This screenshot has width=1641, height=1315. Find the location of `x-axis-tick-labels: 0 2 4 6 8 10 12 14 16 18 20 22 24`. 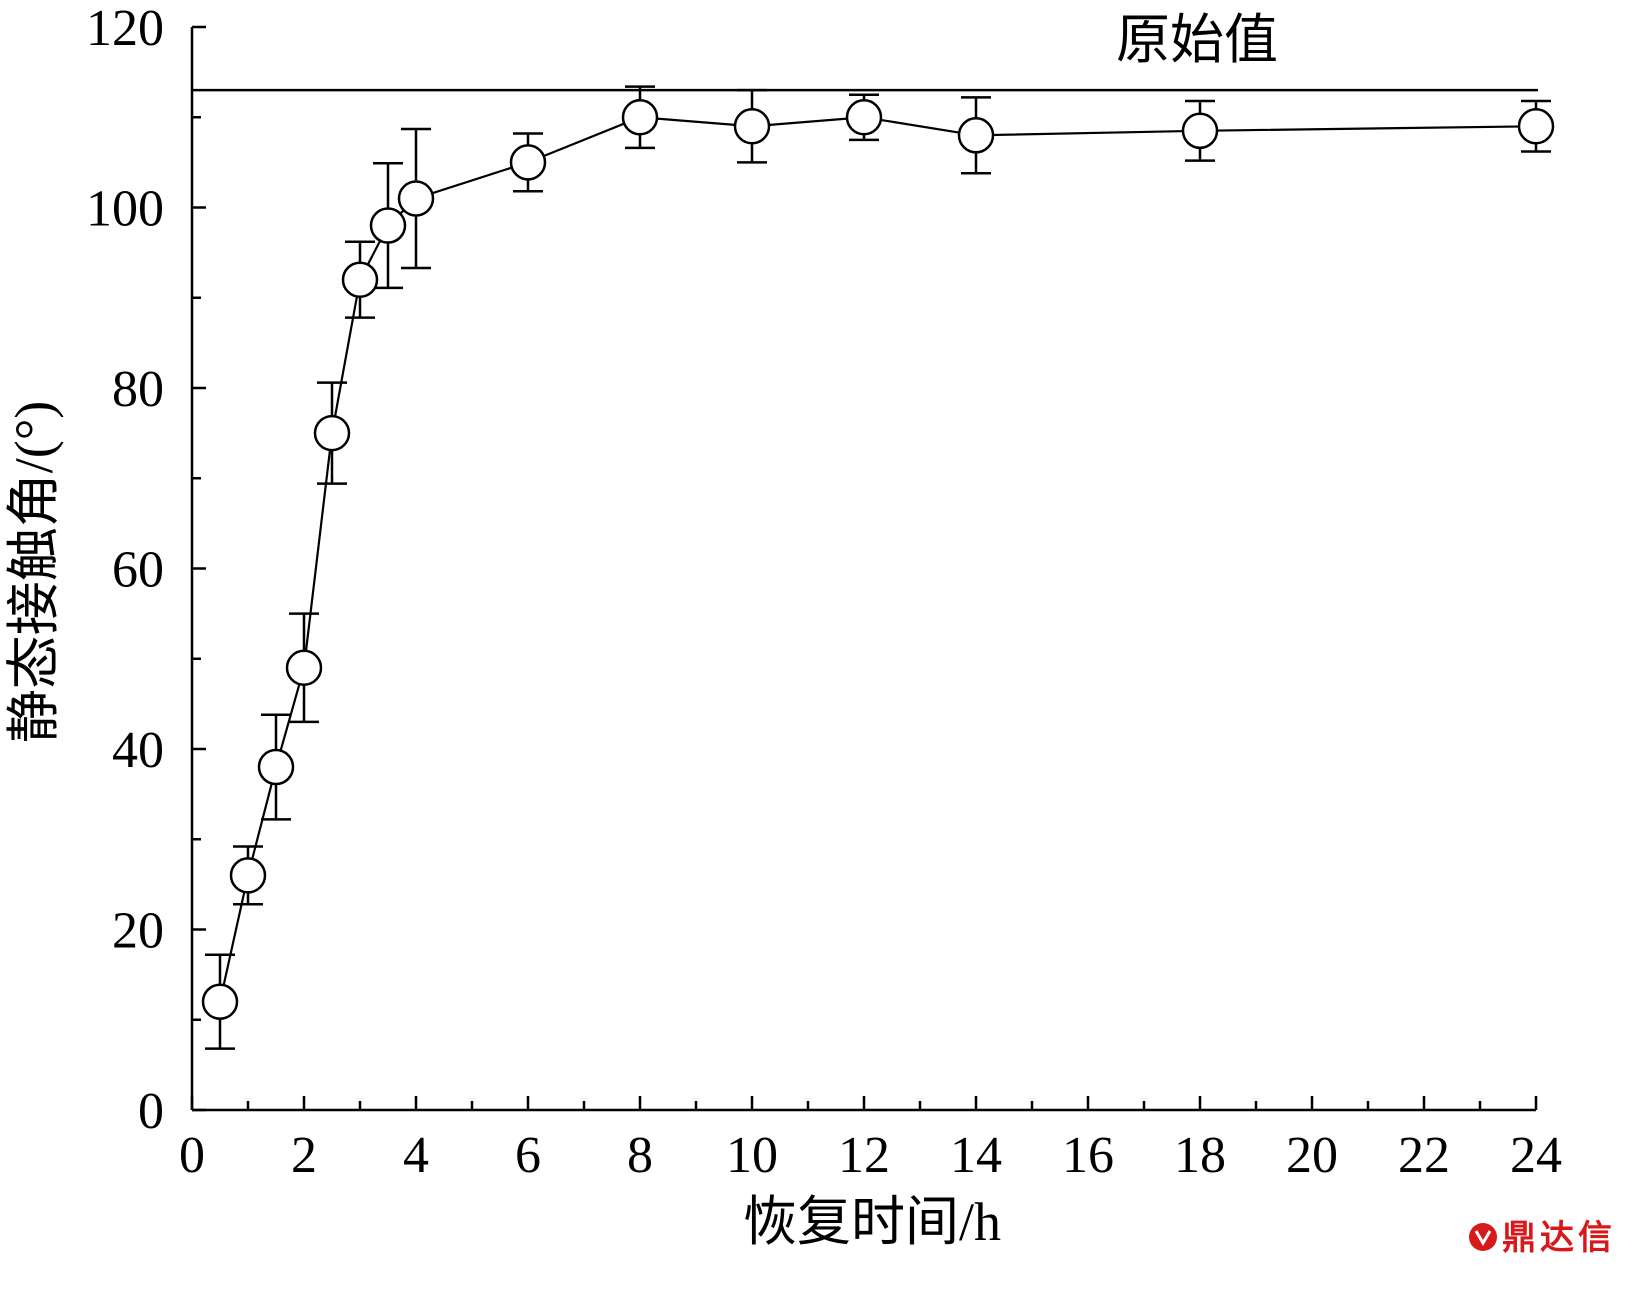

x-axis-tick-labels: 0 2 4 6 8 10 12 14 16 18 20 22 24 is located at coordinates (870, 1155).